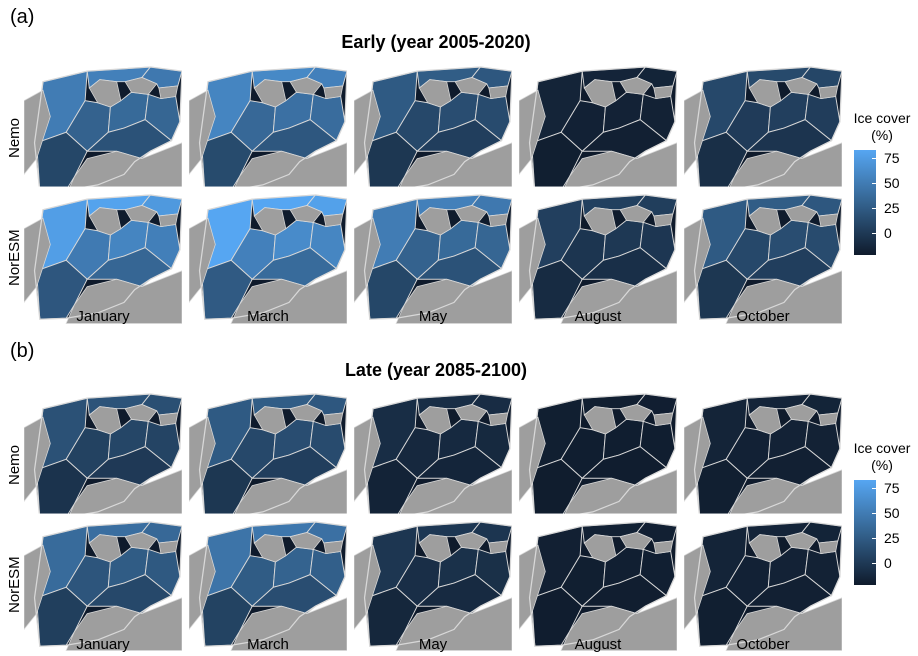  I want to click on legend-tick-label: 0, so click(888, 563).